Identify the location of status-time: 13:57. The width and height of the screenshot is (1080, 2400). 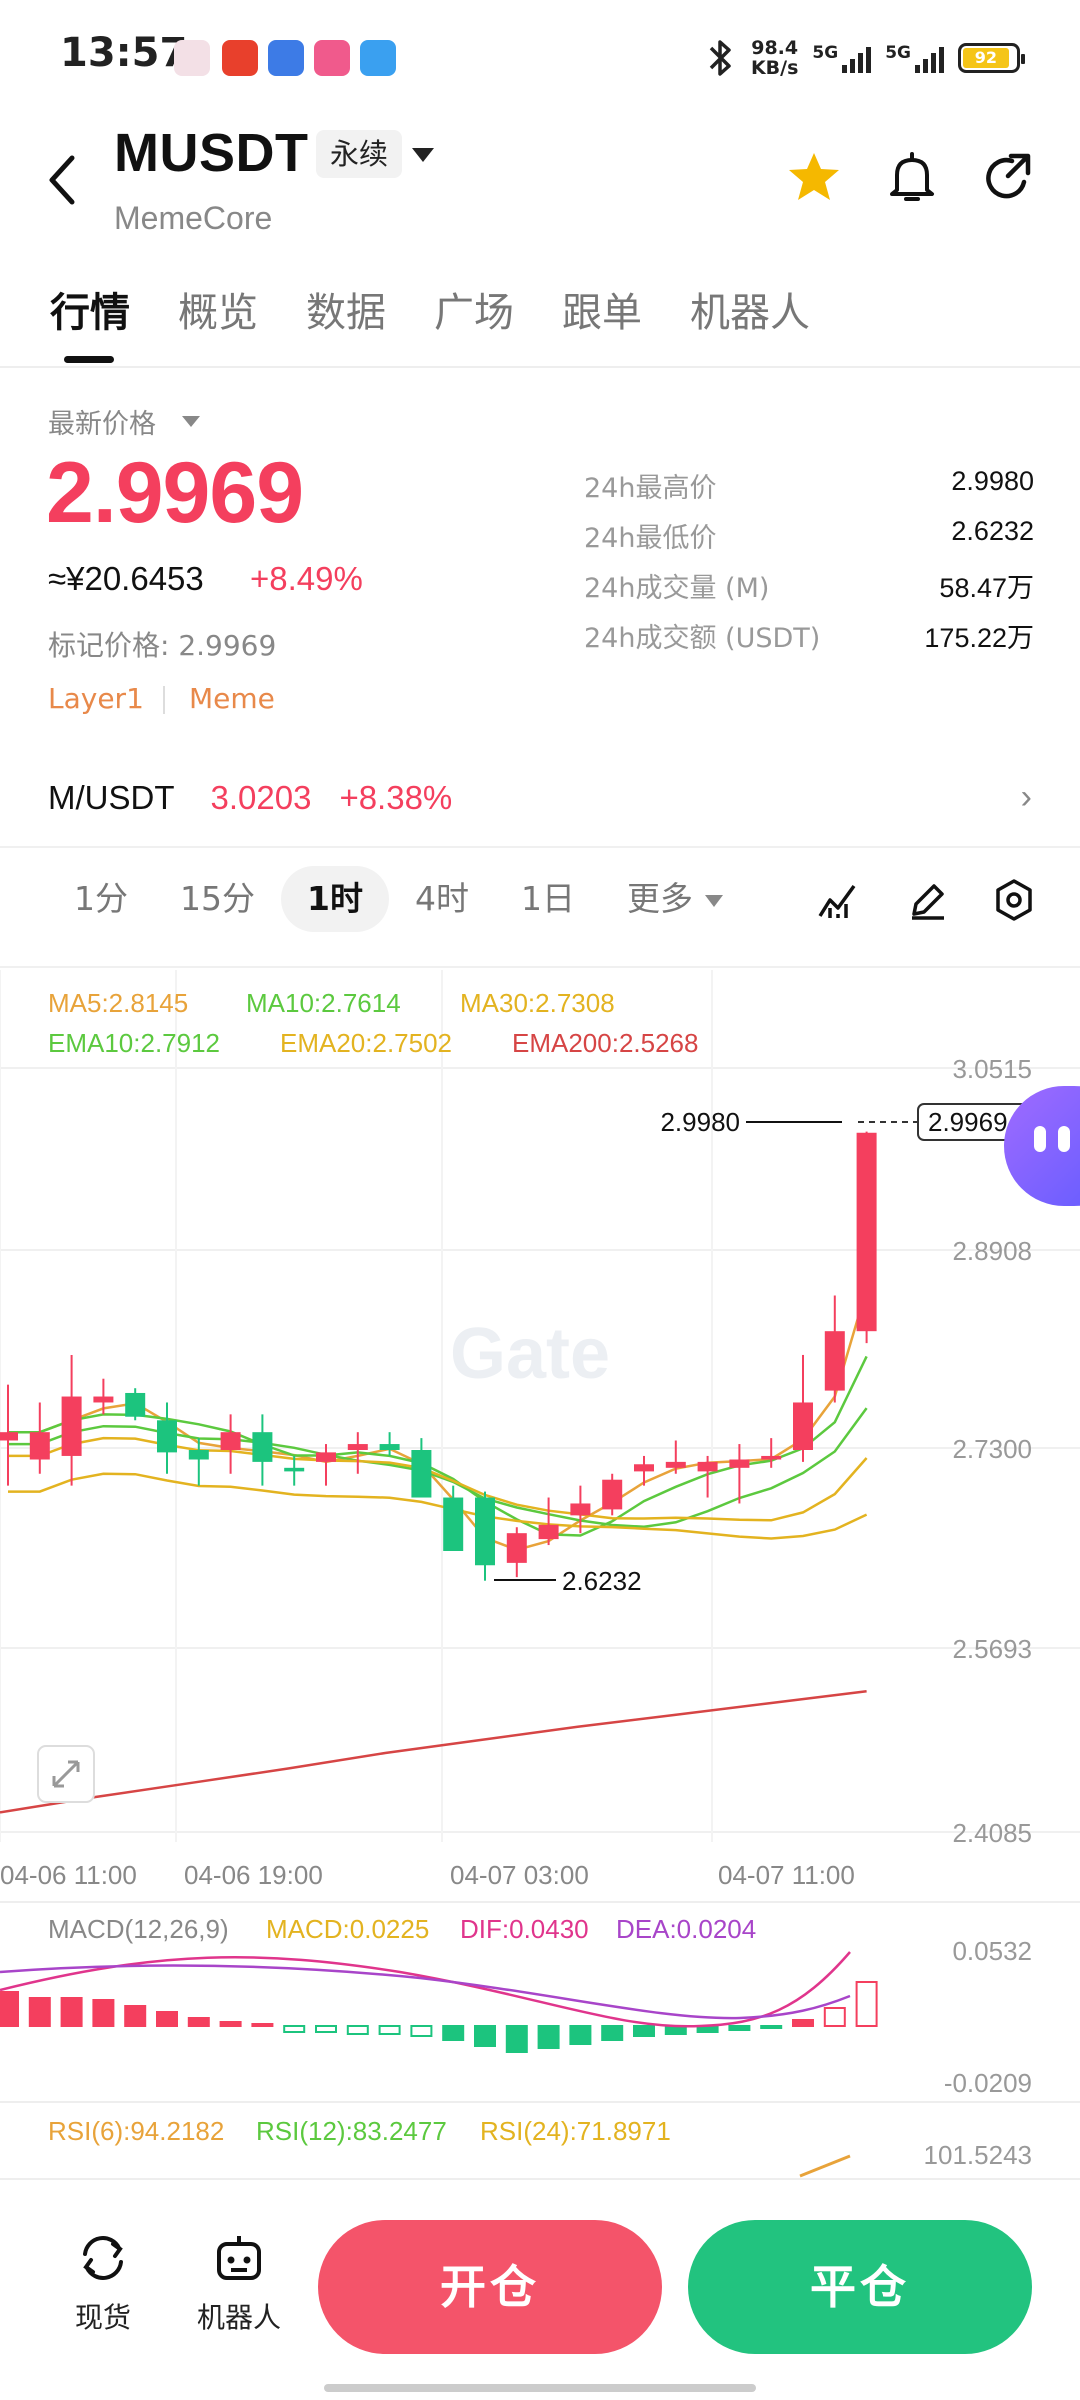
(124, 53).